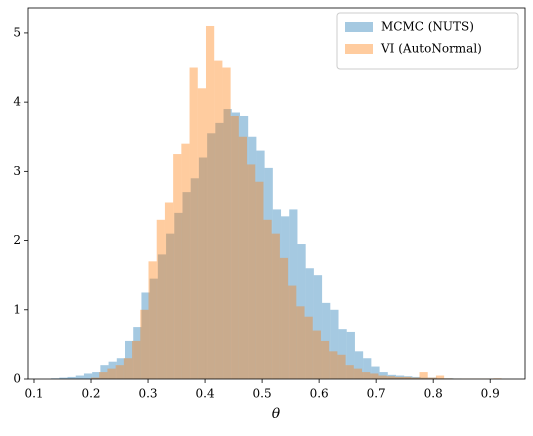 This screenshot has width=533, height=436. What do you see at coordinates (17, 309) in the screenshot?
I see `y-tick-label: 1` at bounding box center [17, 309].